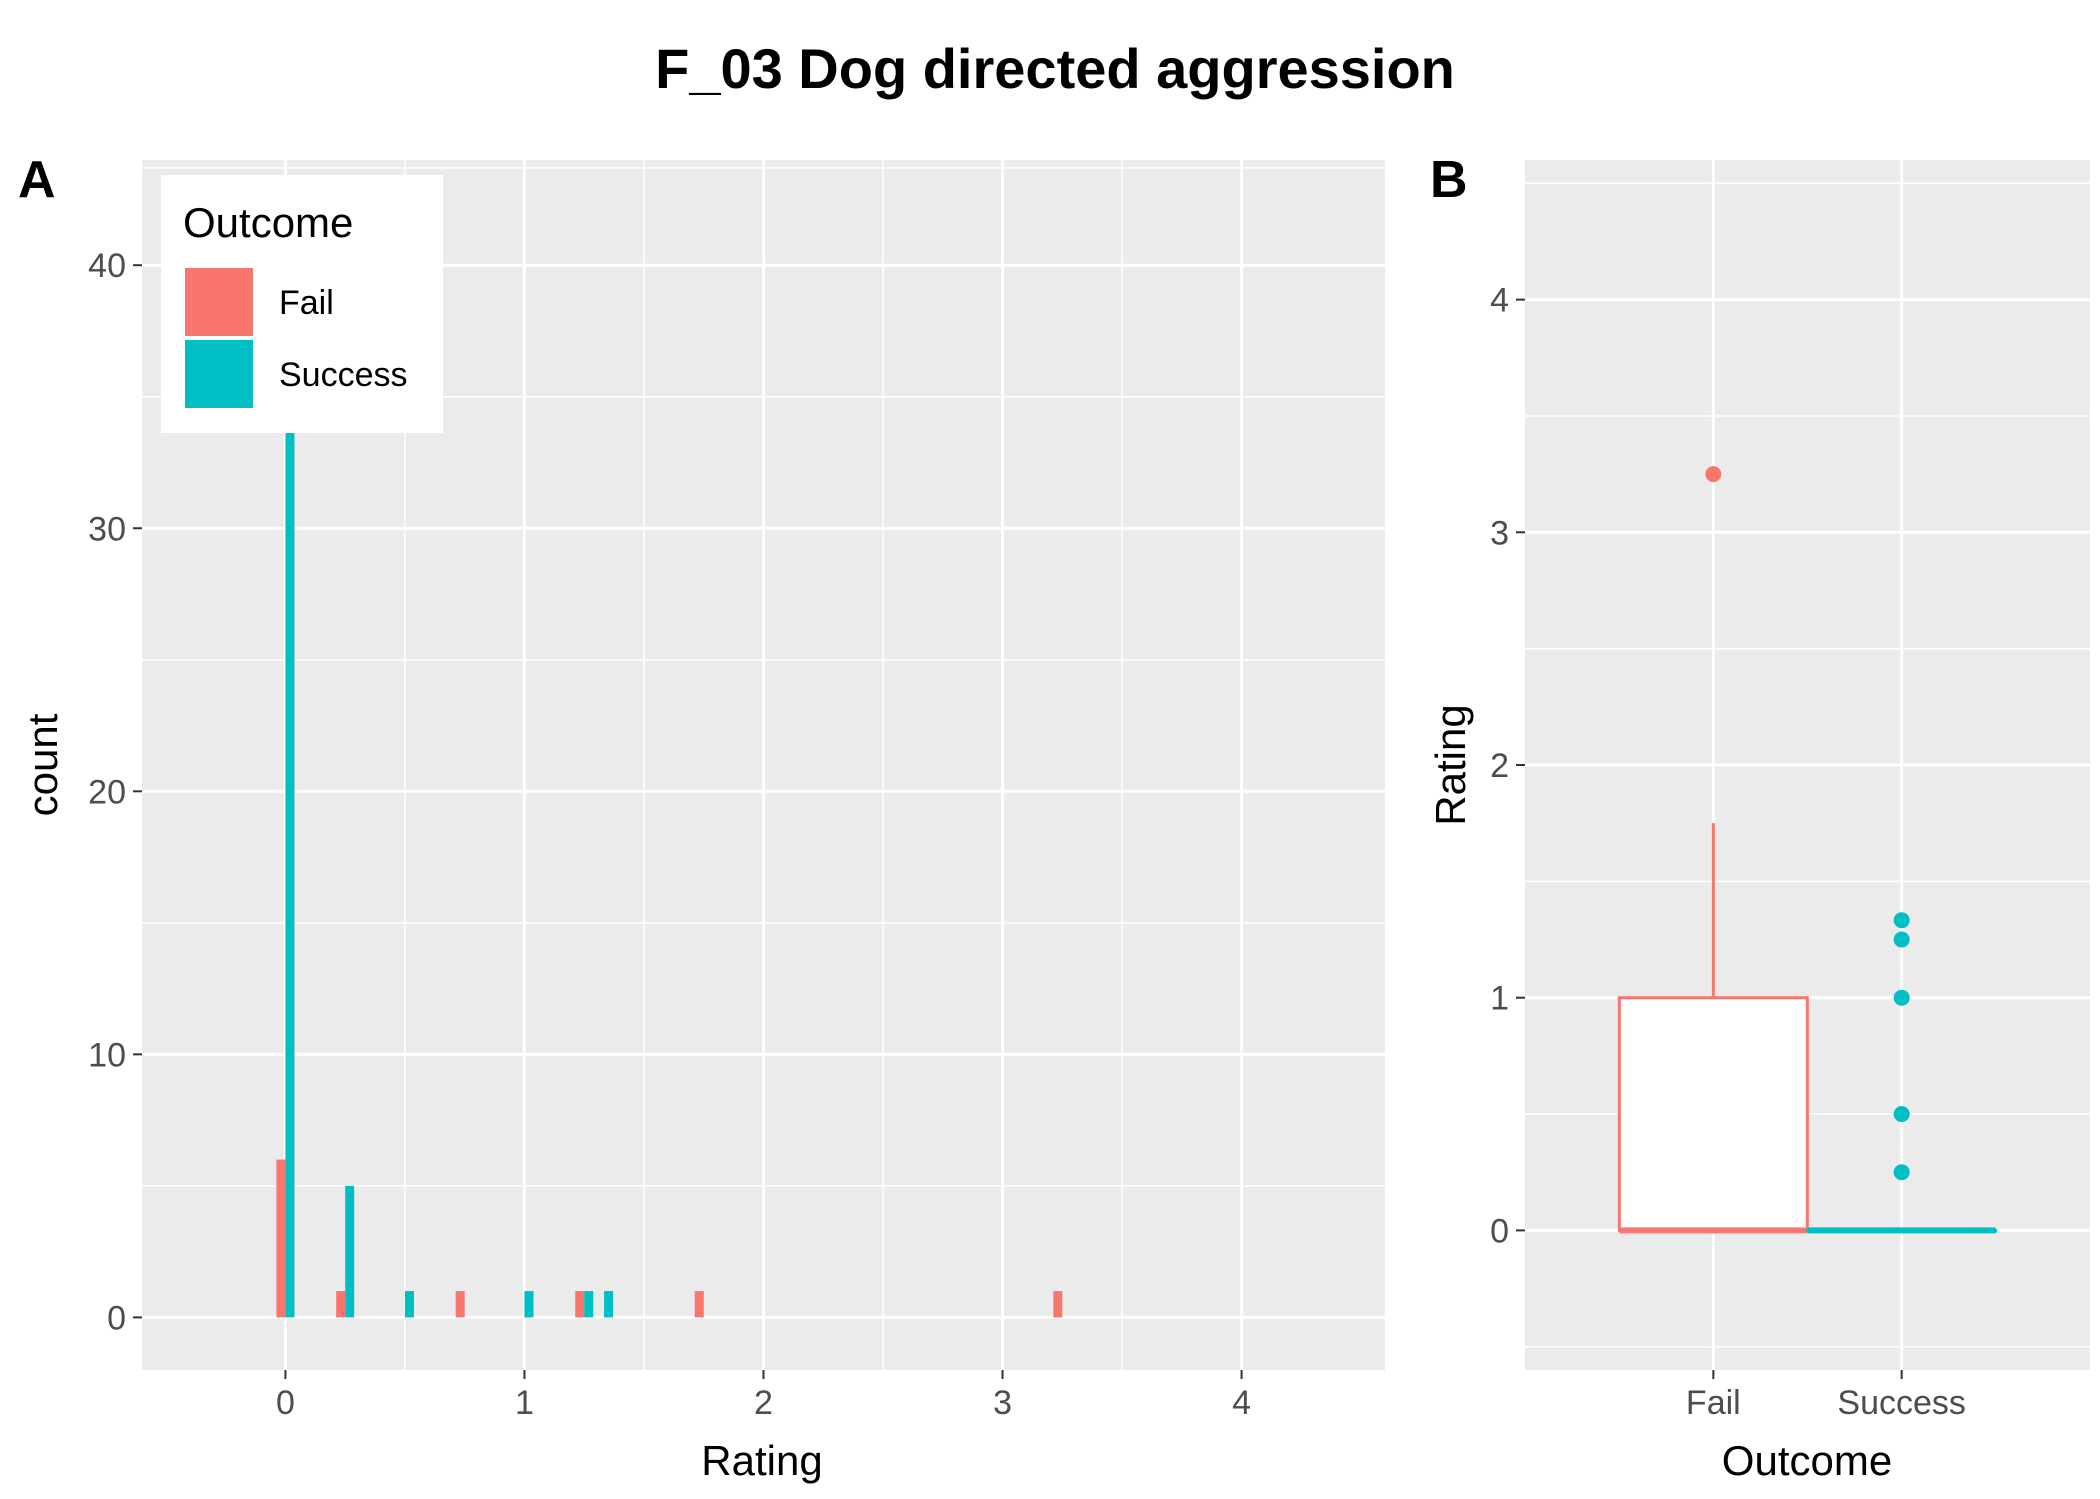 This screenshot has width=2100, height=1499. Describe the element at coordinates (285, 1403) in the screenshot. I see `panel-a-x-tick-label: 0` at that location.